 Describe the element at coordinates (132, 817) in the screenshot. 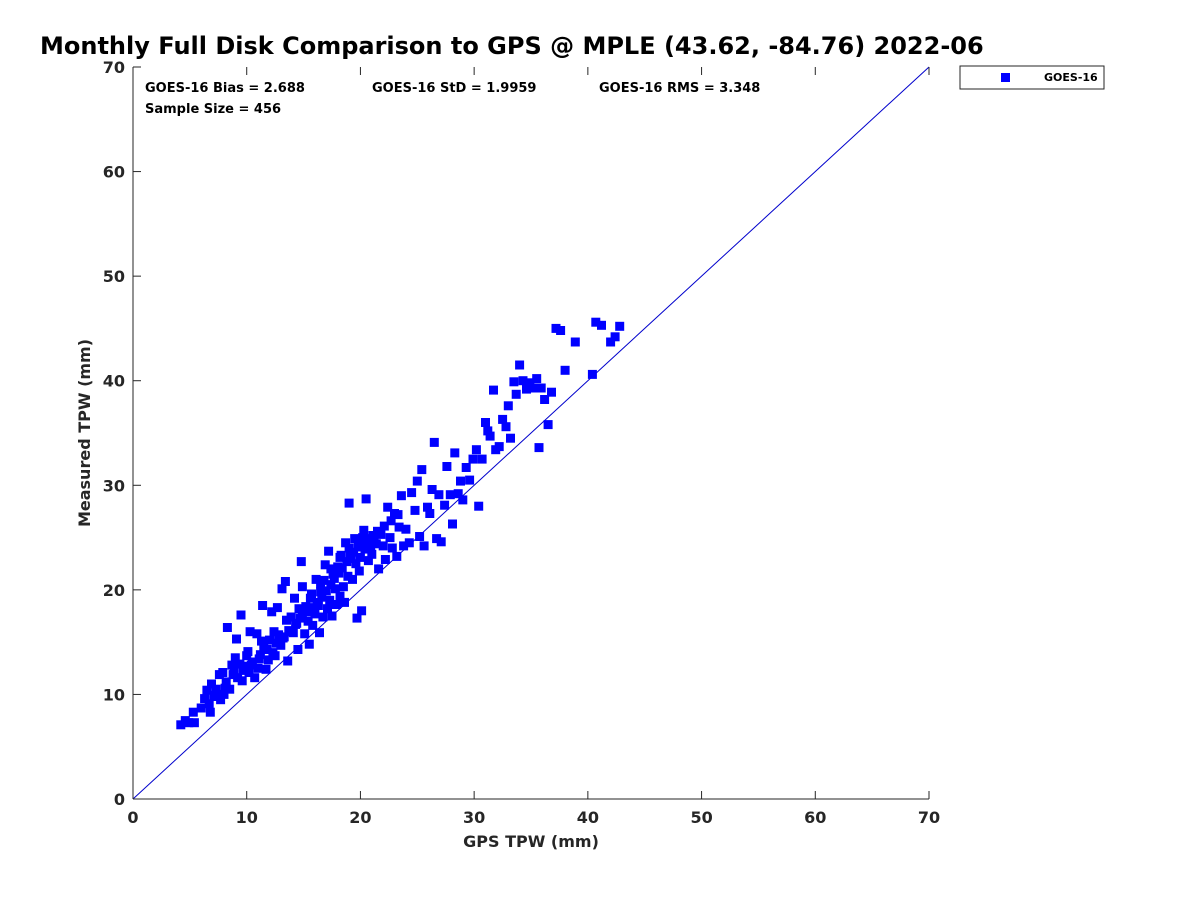

I see `x-tick-label: 0` at that location.